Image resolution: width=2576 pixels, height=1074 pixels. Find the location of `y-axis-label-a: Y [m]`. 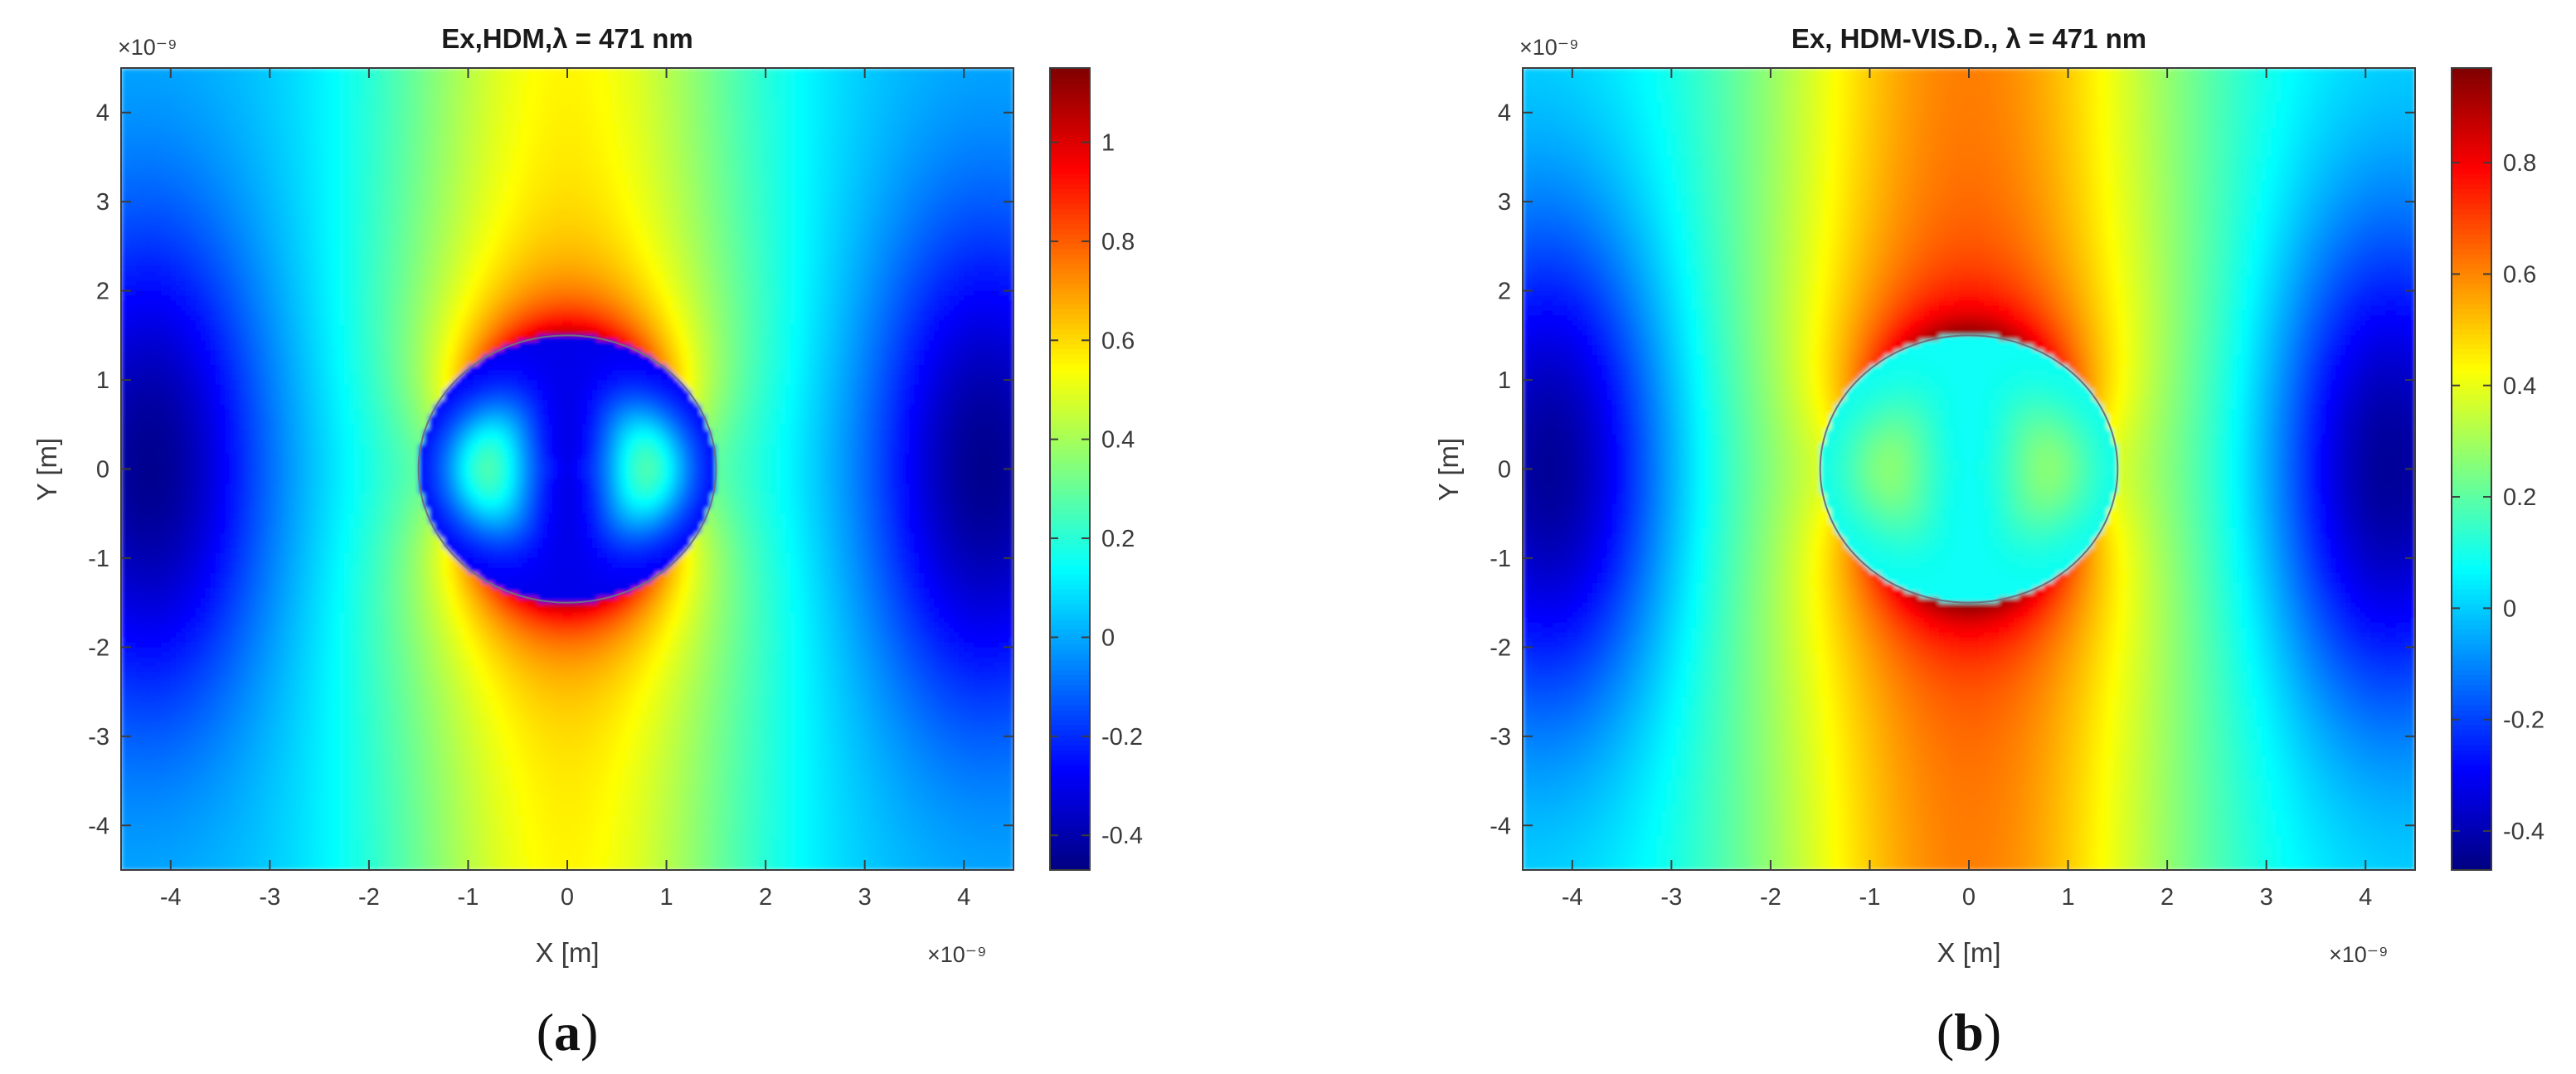

y-axis-label-a: Y [m] is located at coordinates (47, 470).